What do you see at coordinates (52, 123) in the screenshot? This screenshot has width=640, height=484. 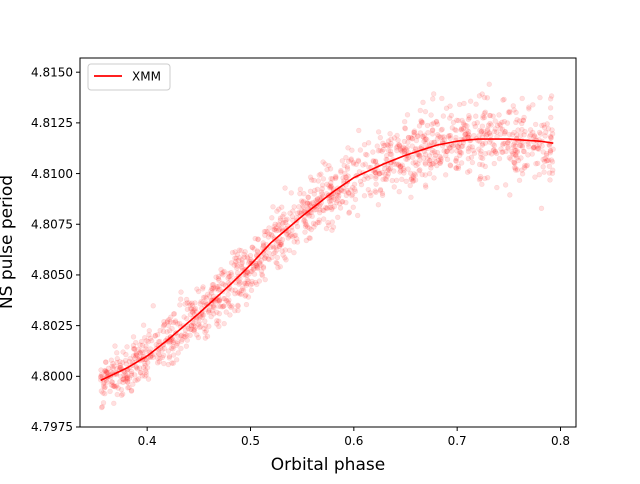 I see `y-tick-label: 4.8125` at bounding box center [52, 123].